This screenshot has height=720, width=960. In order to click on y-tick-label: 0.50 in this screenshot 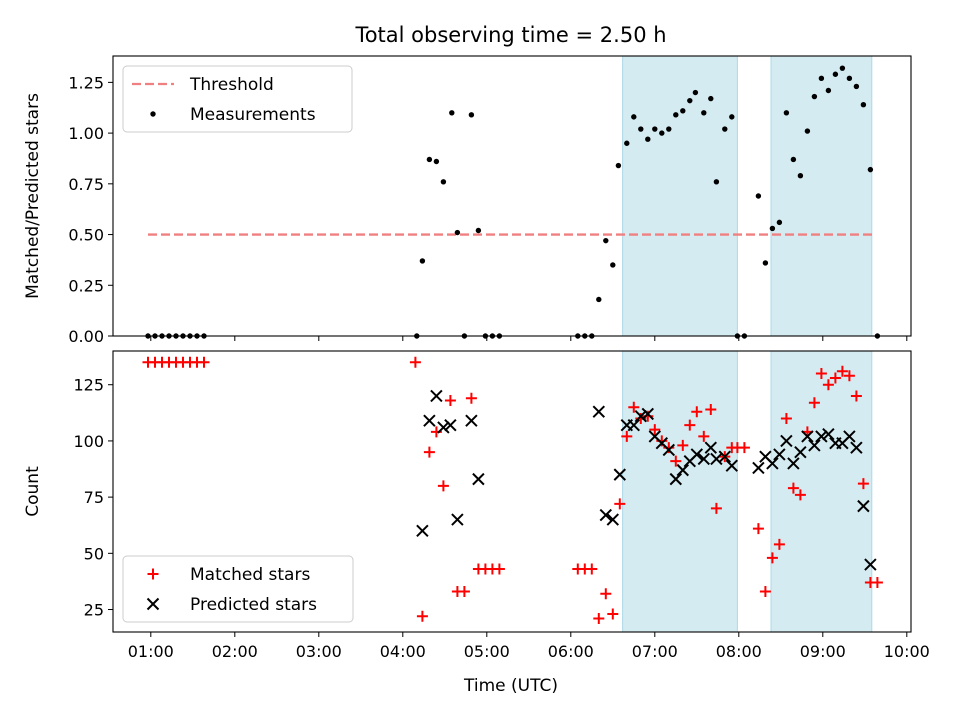, I will do `click(86, 235)`.